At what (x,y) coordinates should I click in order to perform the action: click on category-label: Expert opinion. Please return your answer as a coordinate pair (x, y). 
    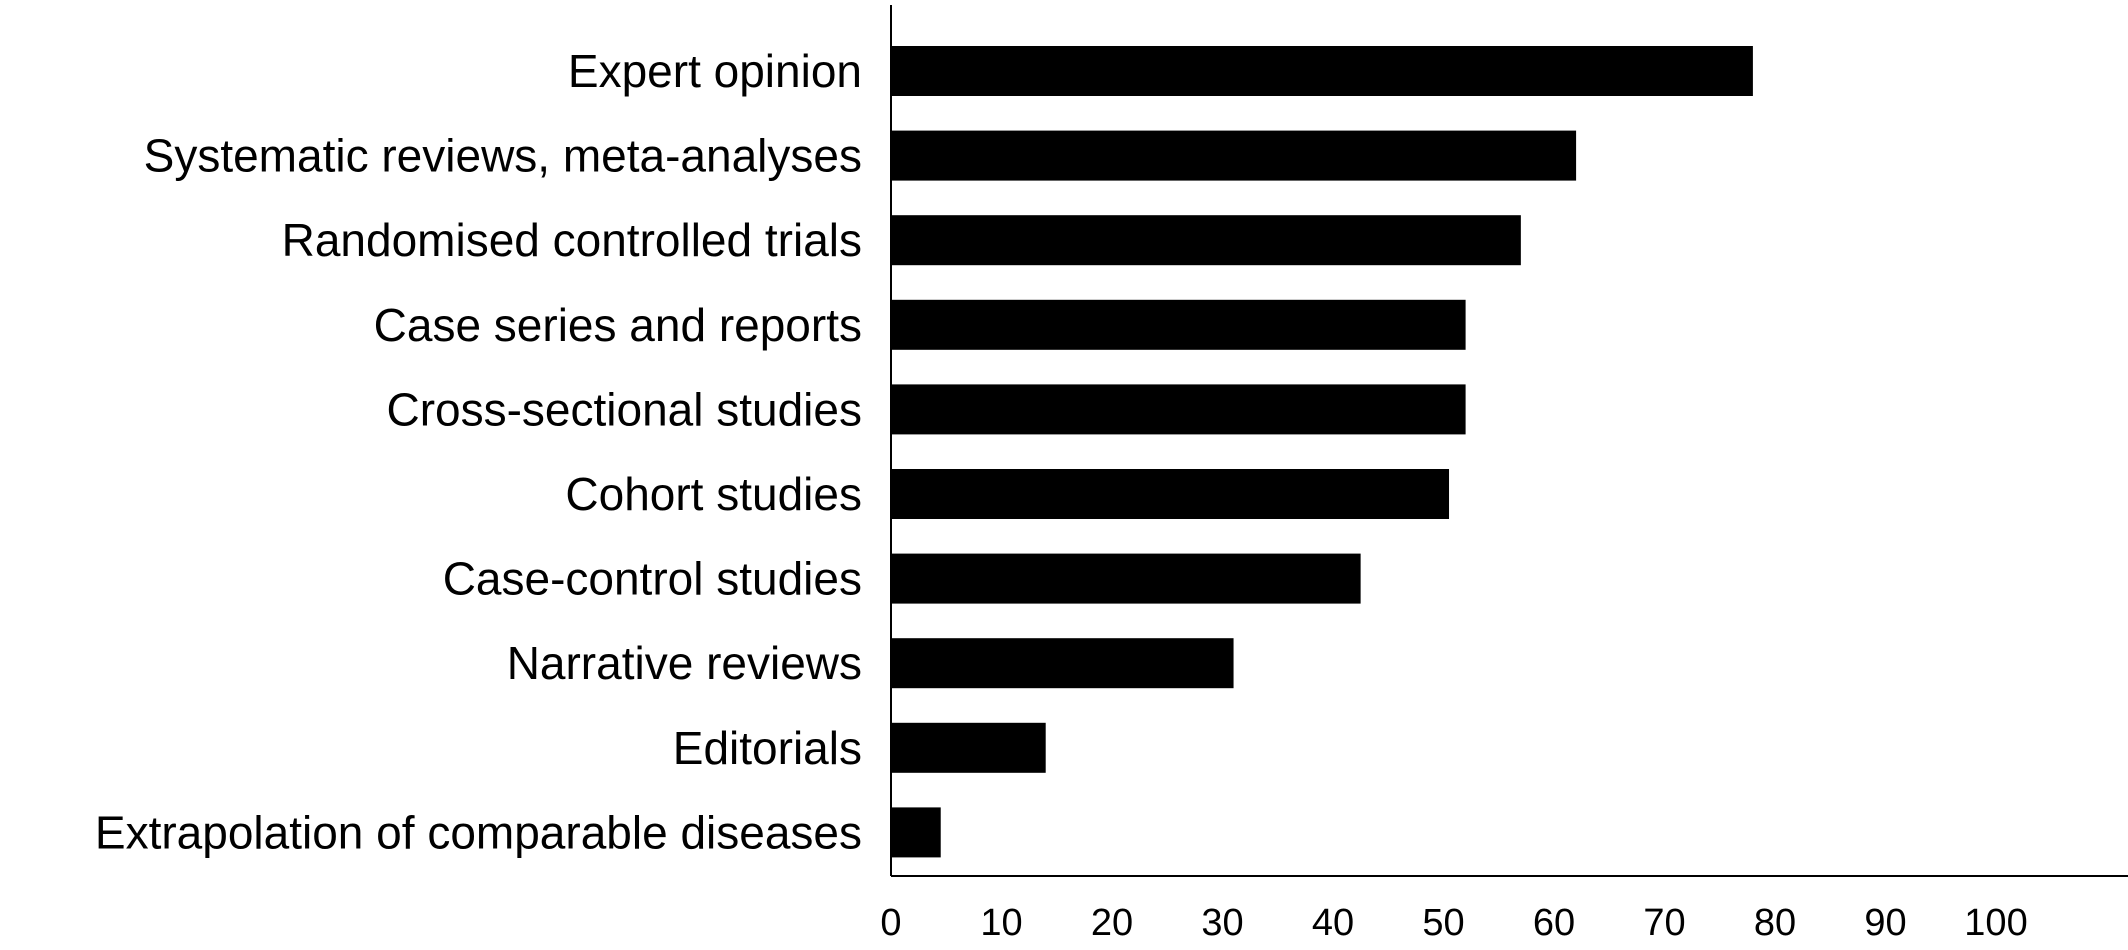
    Looking at the image, I should click on (715, 71).